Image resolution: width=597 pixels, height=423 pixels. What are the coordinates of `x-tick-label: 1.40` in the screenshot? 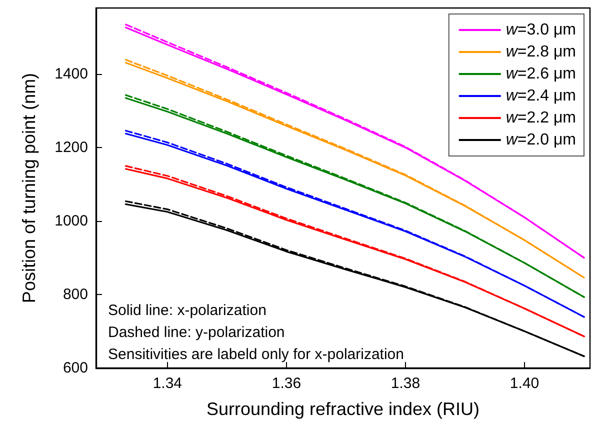 It's located at (525, 383).